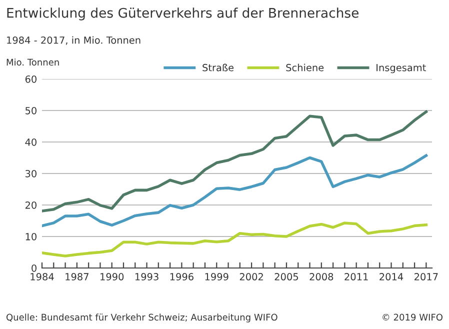  I want to click on chart-title: Entwicklung des Güterverkehrs auf der Brennerachse, so click(182, 14).